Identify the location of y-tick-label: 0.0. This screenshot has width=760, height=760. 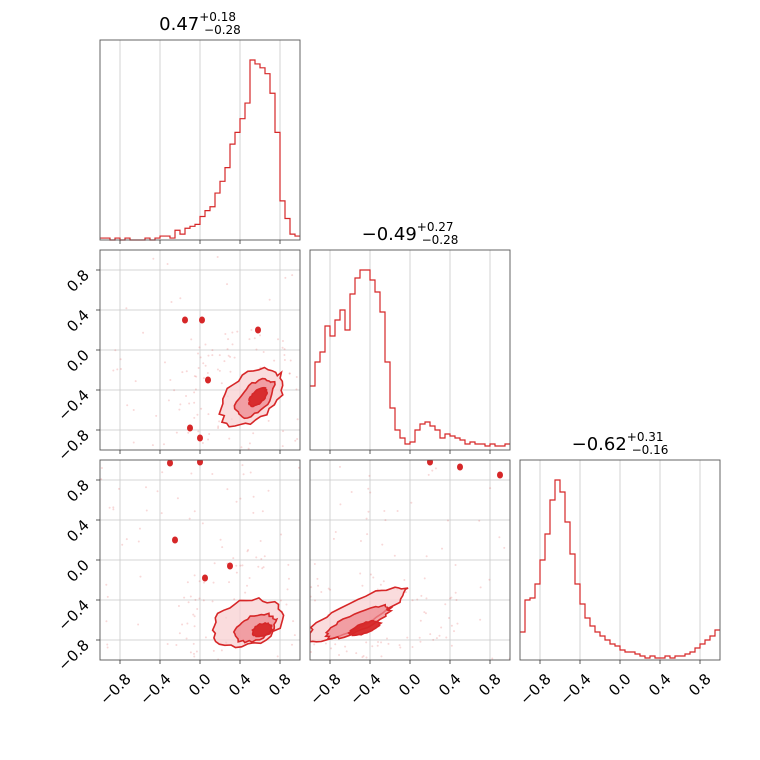
(78, 571).